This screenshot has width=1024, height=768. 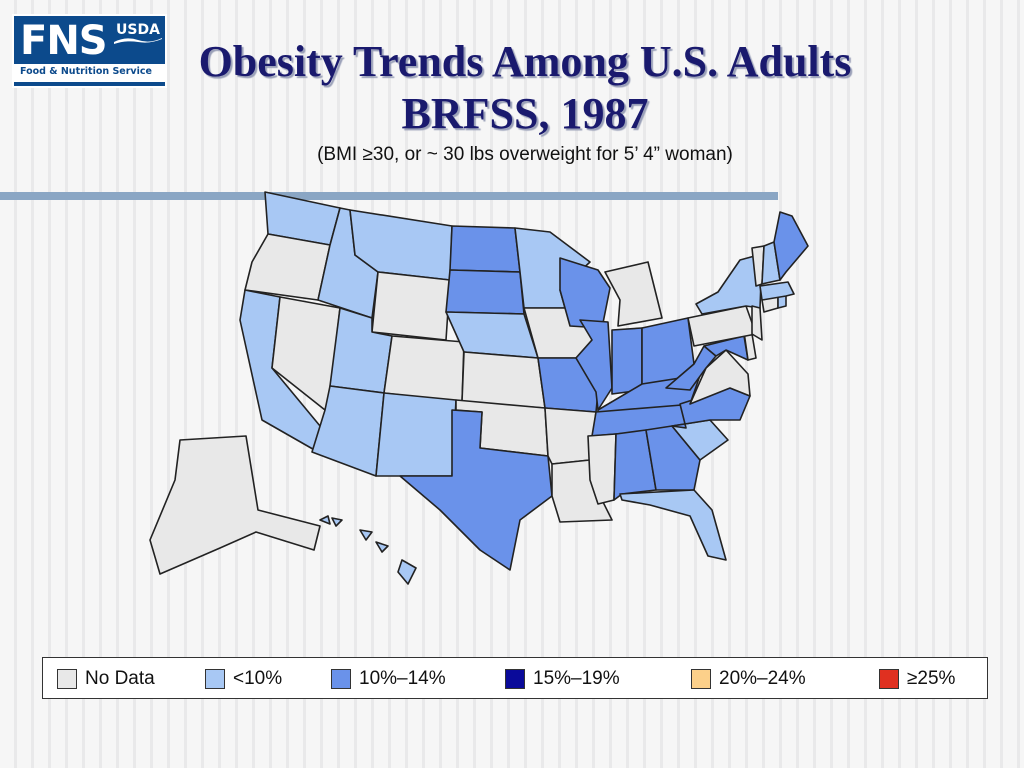 I want to click on legend: No Data <10% 10%–14% 15%–19% 20%–24% ≥25%, so click(x=515, y=678).